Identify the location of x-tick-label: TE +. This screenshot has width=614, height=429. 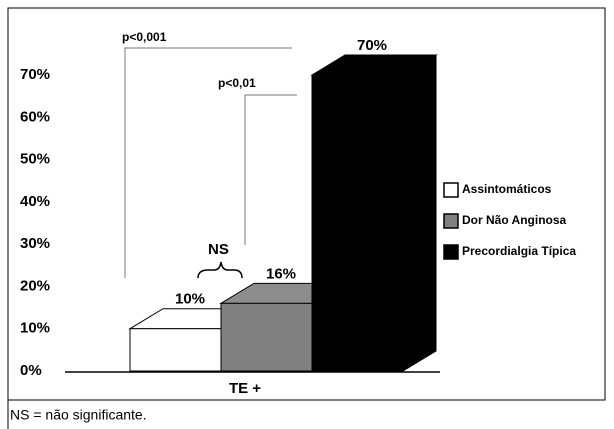
(245, 388).